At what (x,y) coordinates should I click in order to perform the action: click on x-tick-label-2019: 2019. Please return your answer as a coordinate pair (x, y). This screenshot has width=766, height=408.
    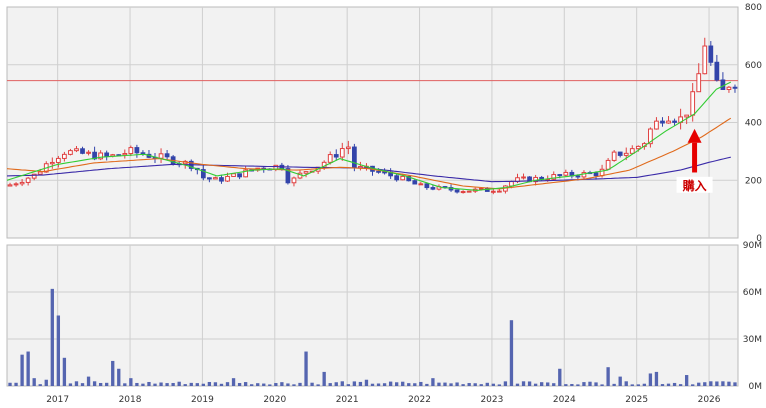
    Looking at the image, I should click on (202, 400).